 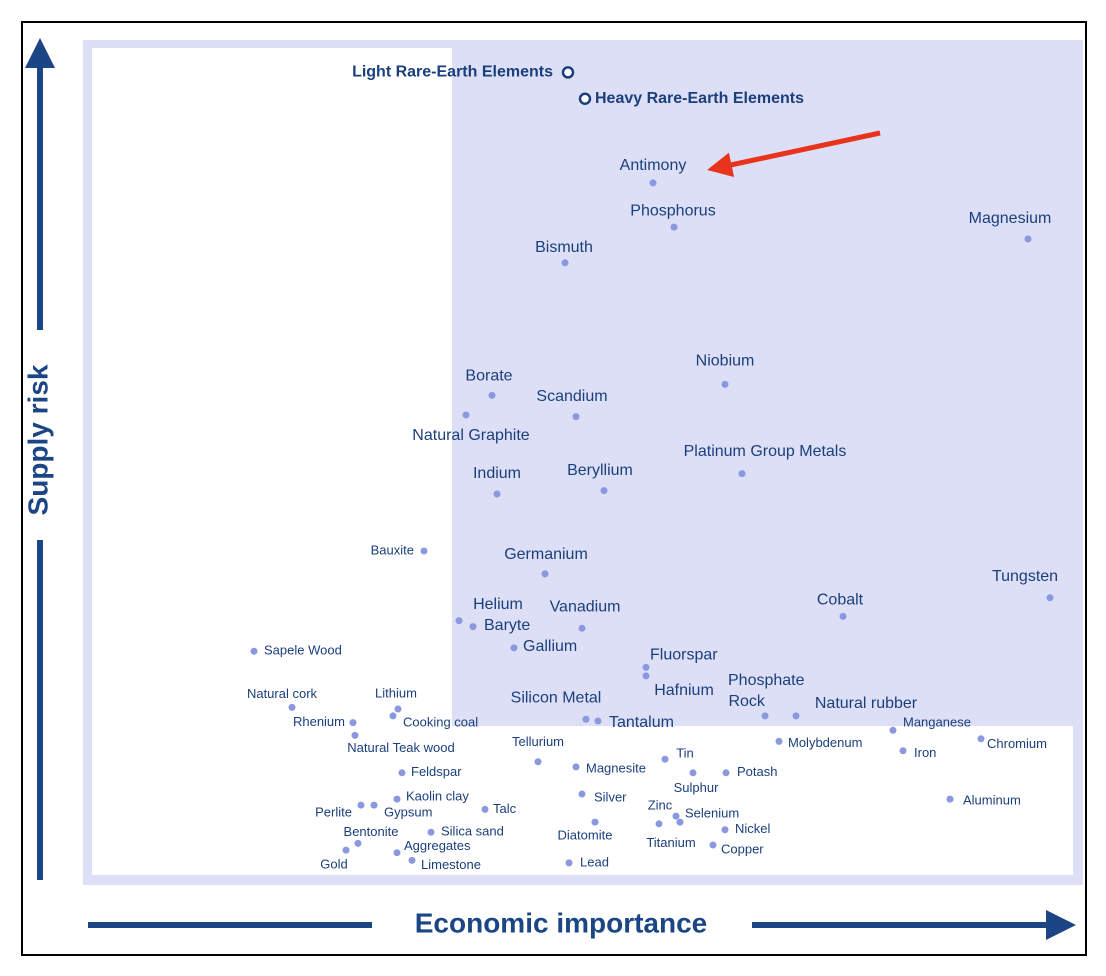 What do you see at coordinates (610, 796) in the screenshot?
I see `point-label: Silver` at bounding box center [610, 796].